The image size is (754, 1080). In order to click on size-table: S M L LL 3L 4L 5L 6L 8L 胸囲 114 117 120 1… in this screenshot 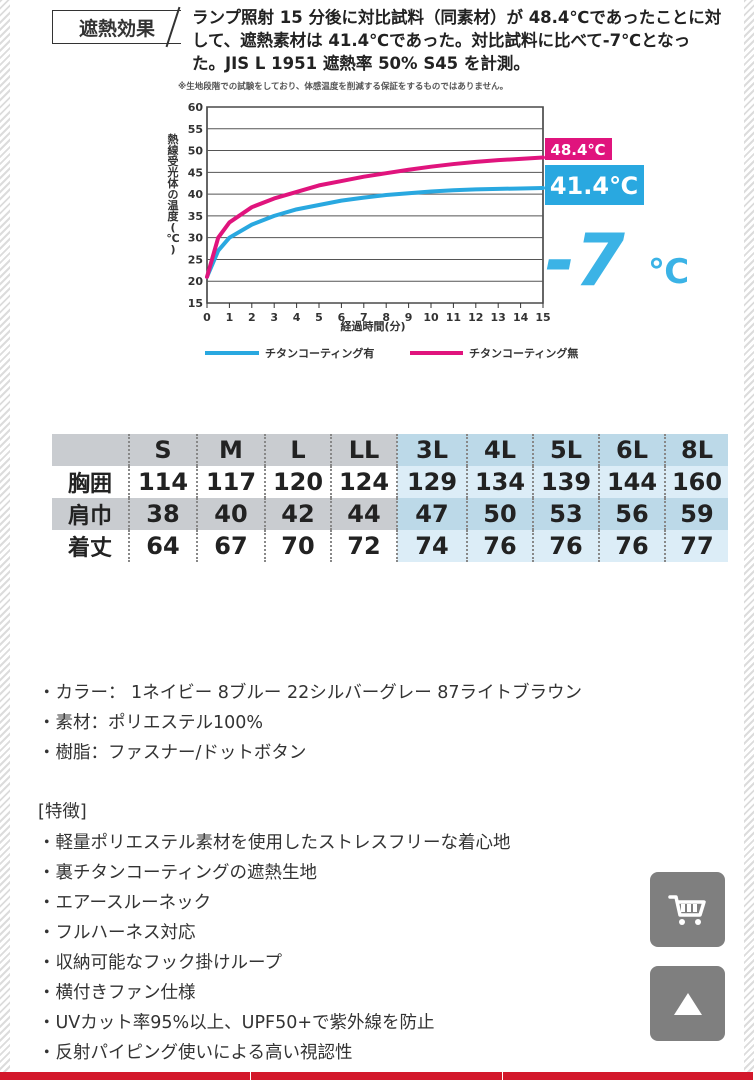, I will do `click(390, 498)`.